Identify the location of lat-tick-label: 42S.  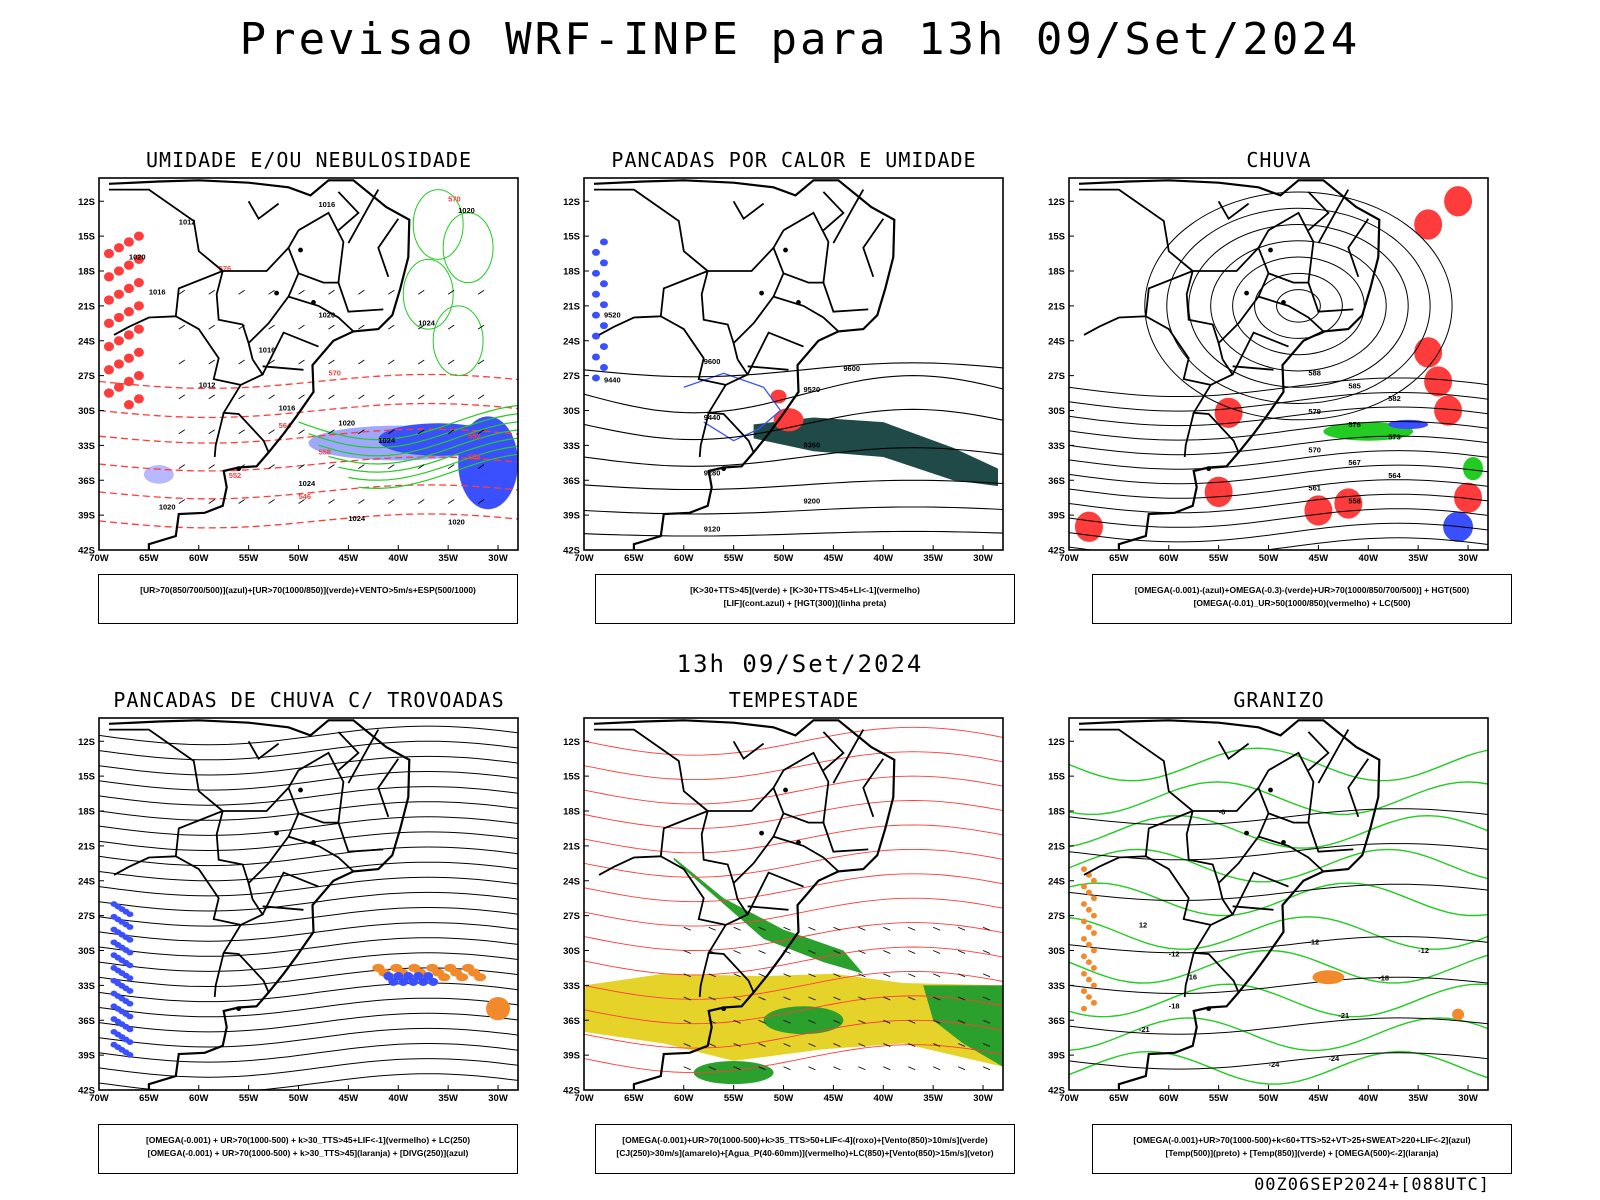
(1056, 1091).